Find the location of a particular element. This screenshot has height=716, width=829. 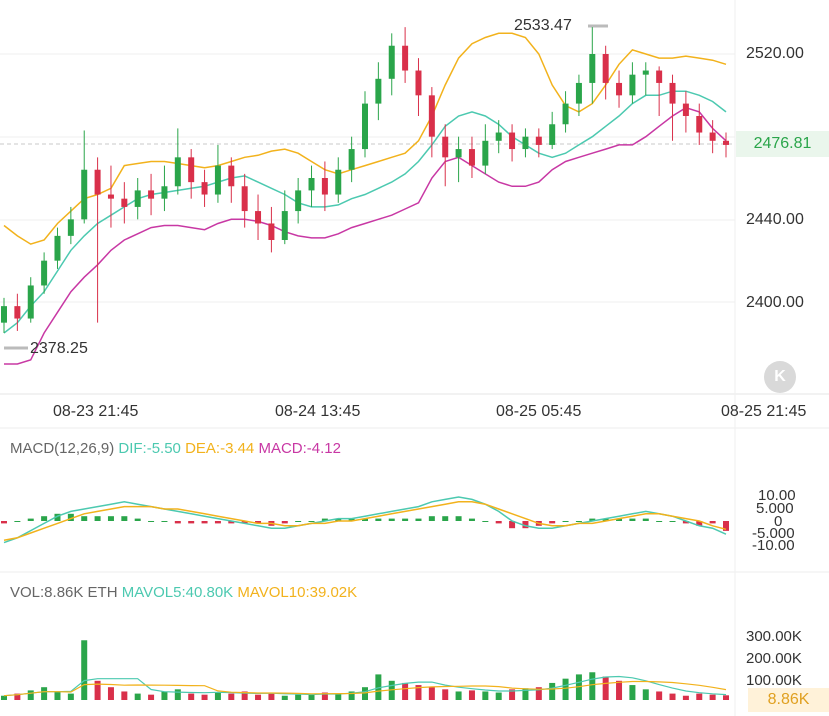

macd-panel is located at coordinates (365, 520).